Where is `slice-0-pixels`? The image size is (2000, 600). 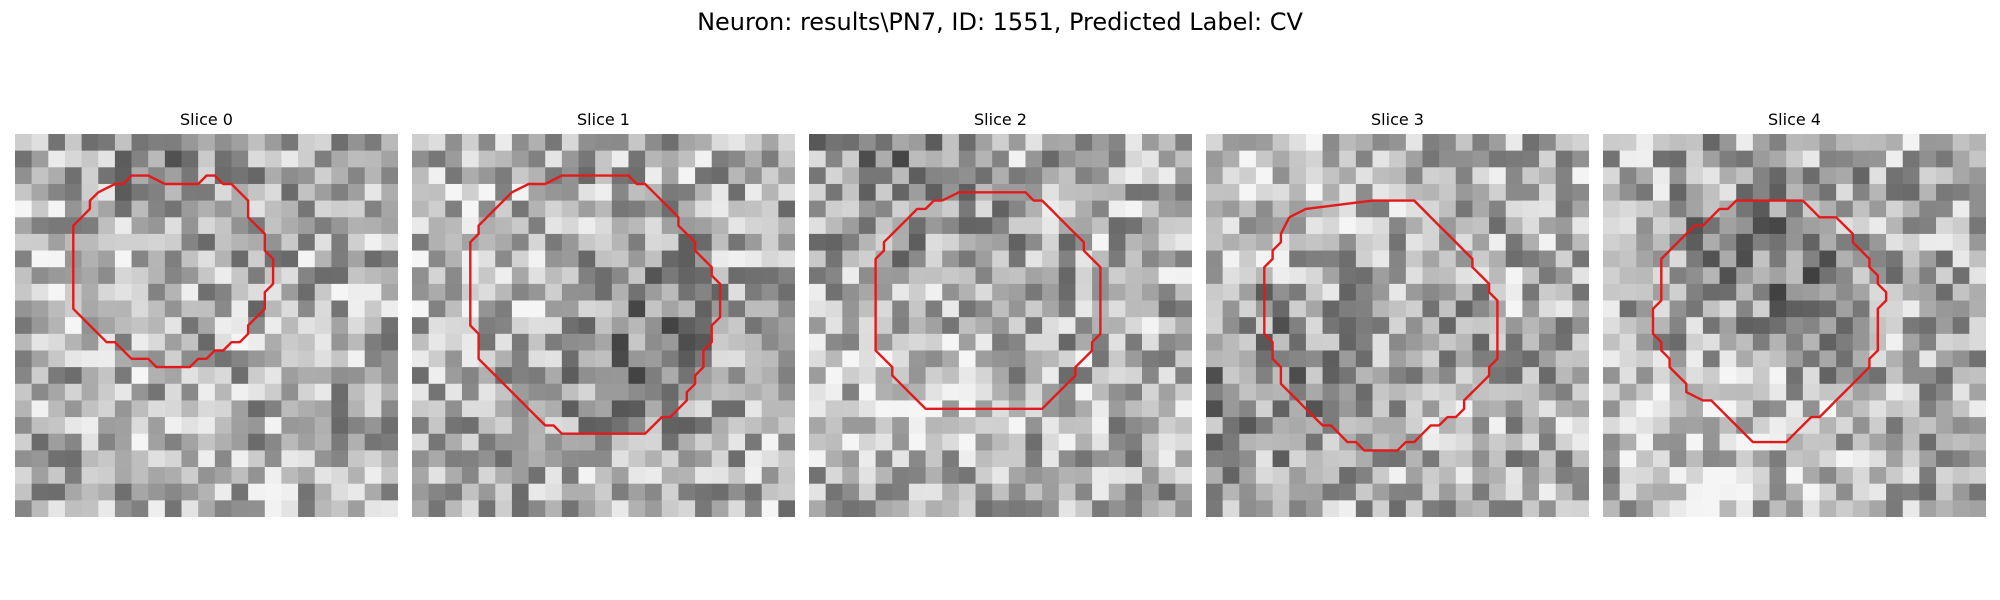 slice-0-pixels is located at coordinates (206, 325).